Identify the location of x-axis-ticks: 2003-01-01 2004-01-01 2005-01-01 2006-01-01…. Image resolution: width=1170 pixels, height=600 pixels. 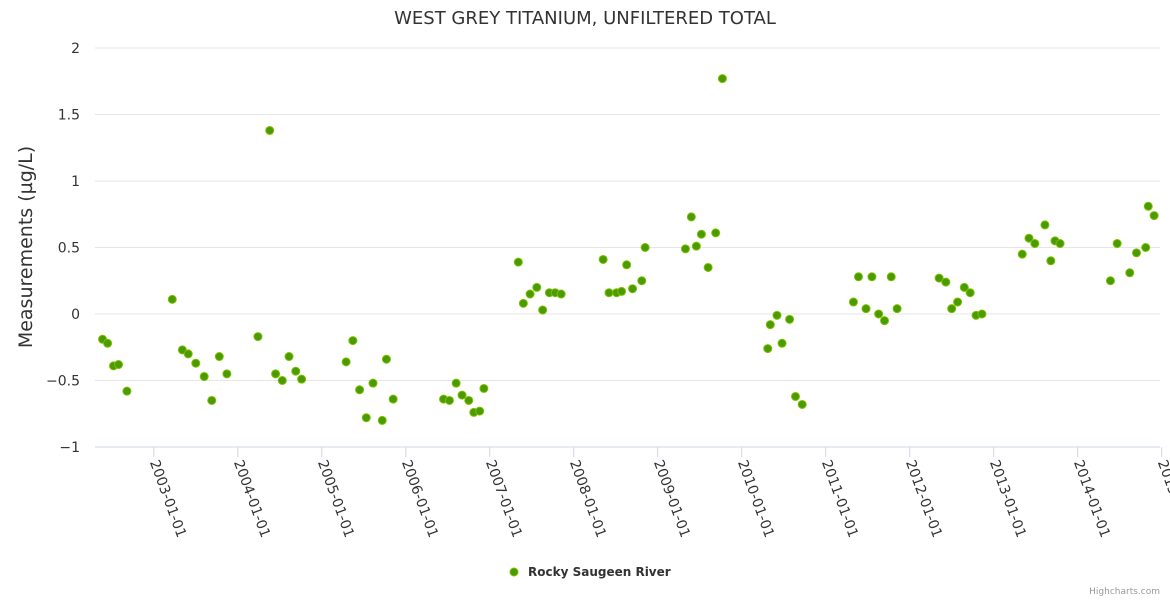
(658, 493).